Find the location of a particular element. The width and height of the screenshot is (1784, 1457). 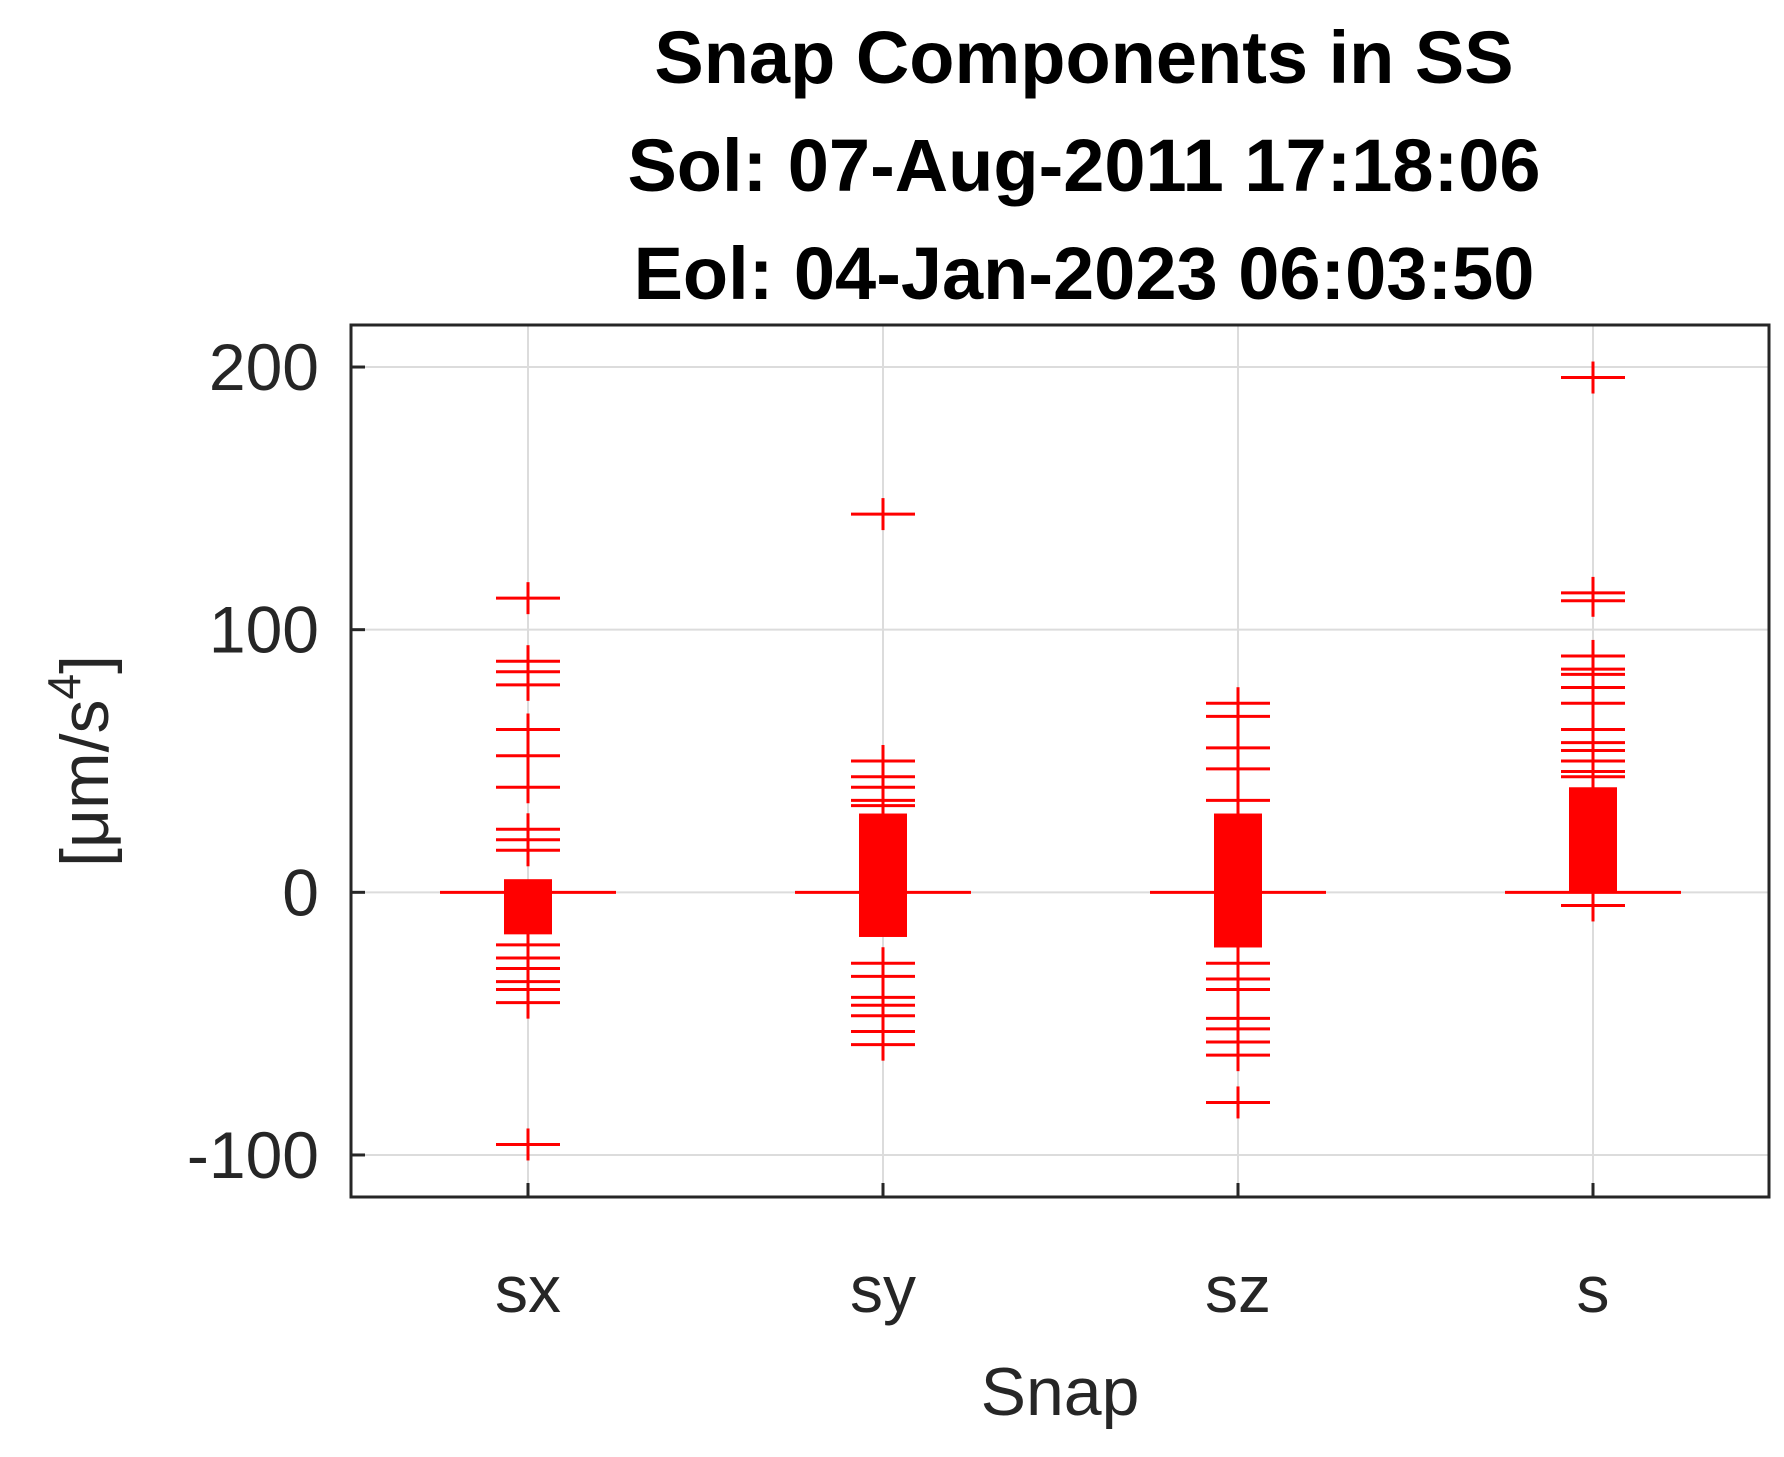

series-sx is located at coordinates (528, 871).